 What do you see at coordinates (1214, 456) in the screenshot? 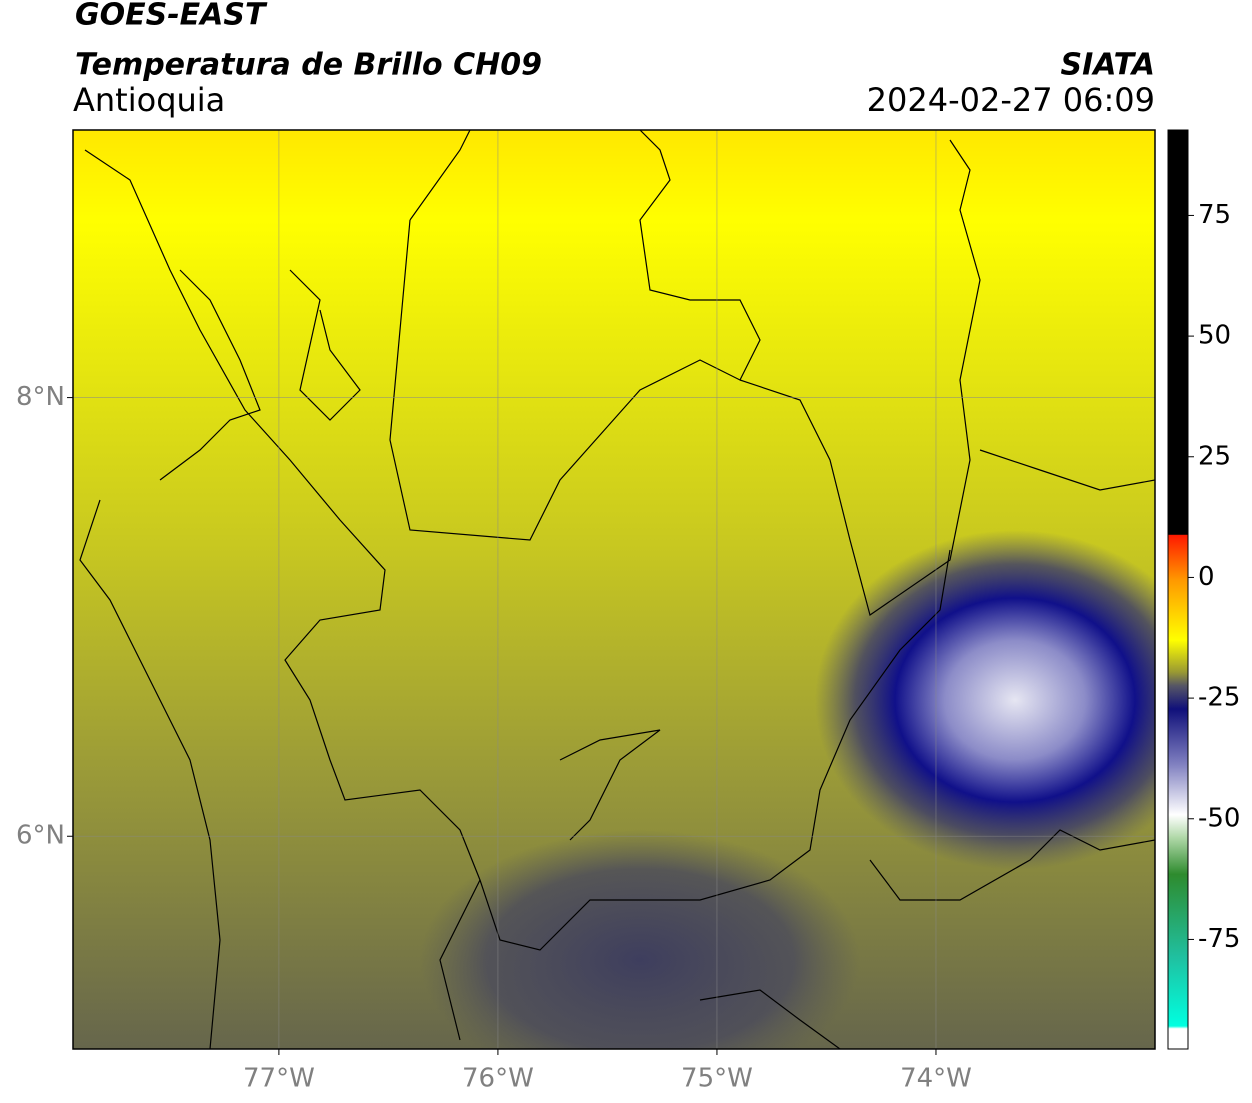
I see `colorbar-tick-label: 25` at bounding box center [1214, 456].